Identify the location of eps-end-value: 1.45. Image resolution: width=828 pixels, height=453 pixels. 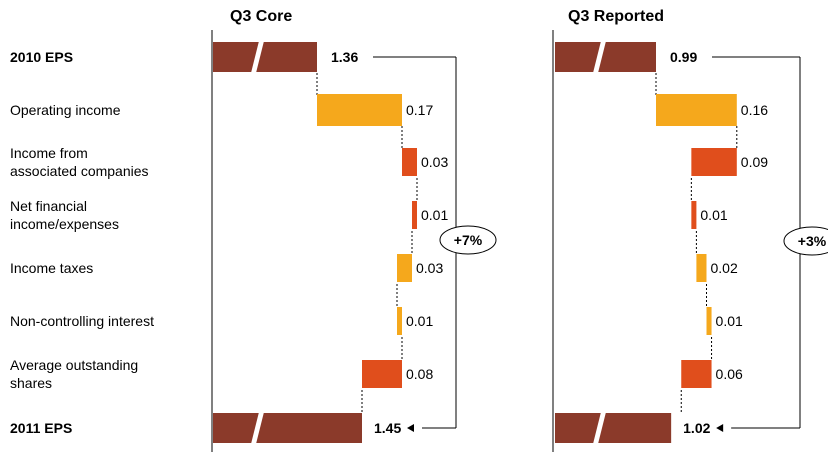
(387, 428).